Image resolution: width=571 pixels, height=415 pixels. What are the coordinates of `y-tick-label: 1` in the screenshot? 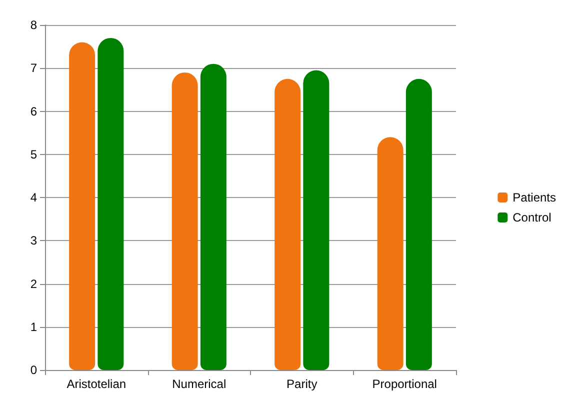 It's located at (34, 327).